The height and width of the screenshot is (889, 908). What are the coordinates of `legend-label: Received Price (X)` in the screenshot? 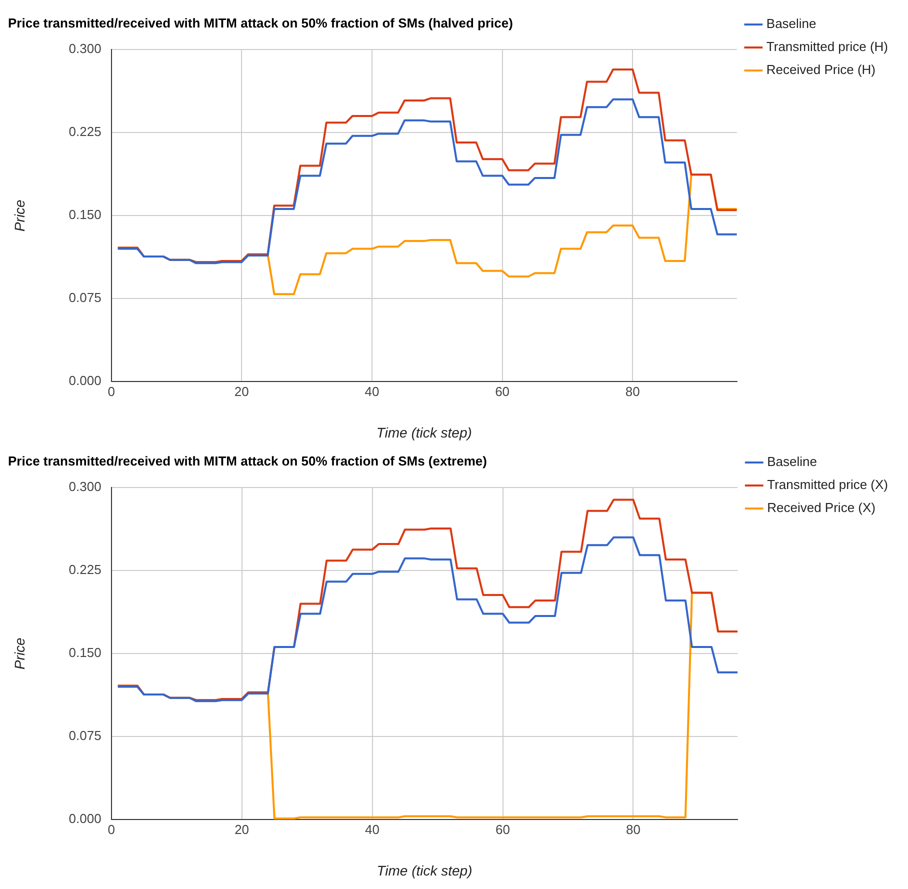 It's located at (821, 508).